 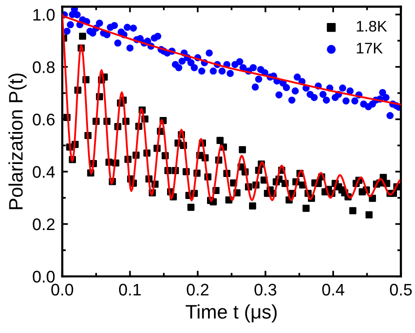 I want to click on x-tick-label: 0.4, so click(x=333, y=290).